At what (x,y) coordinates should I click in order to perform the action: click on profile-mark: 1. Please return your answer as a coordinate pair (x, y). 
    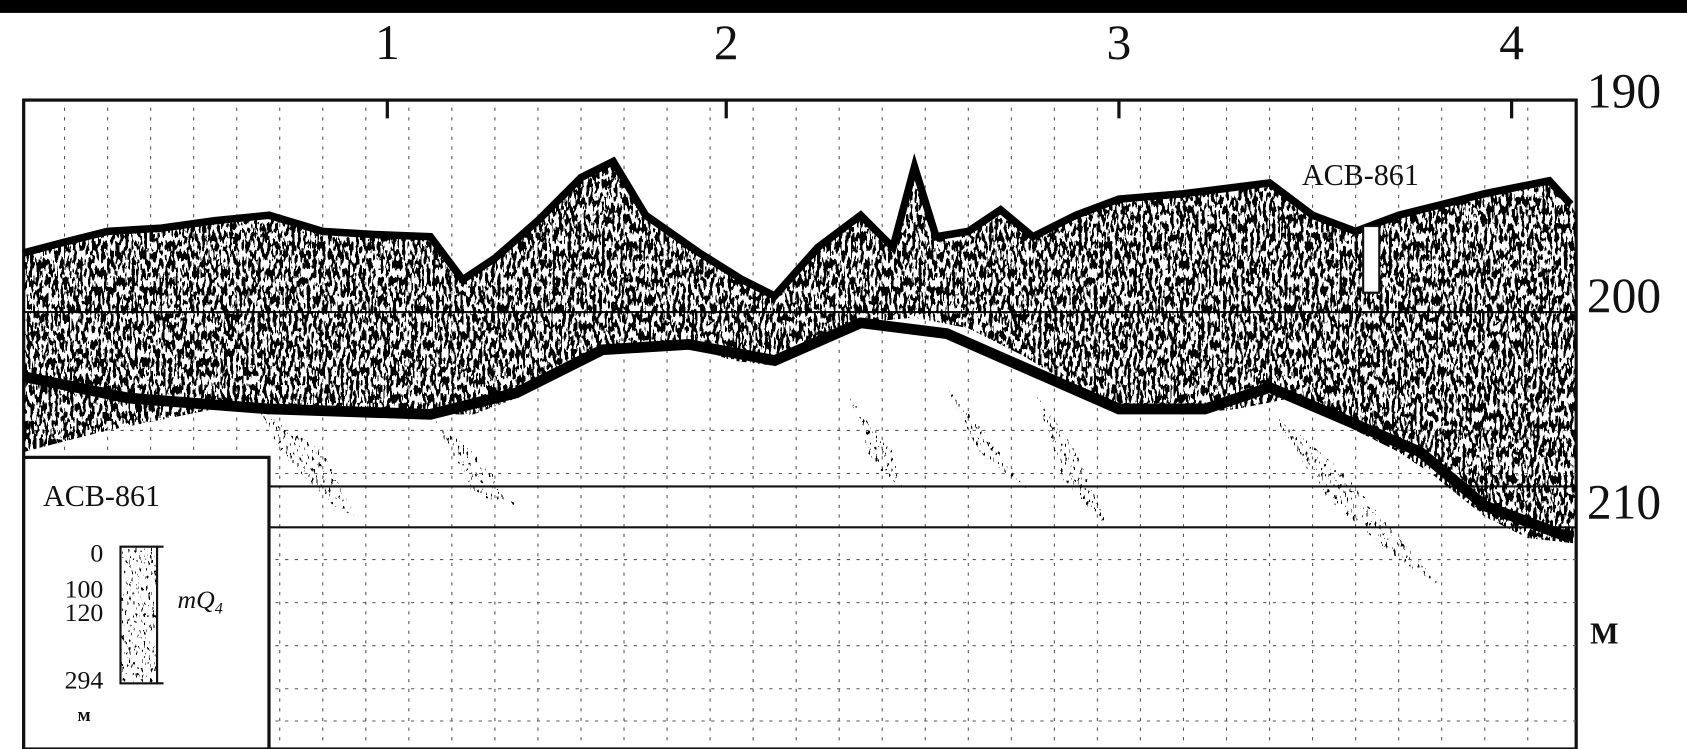
    Looking at the image, I should click on (387, 42).